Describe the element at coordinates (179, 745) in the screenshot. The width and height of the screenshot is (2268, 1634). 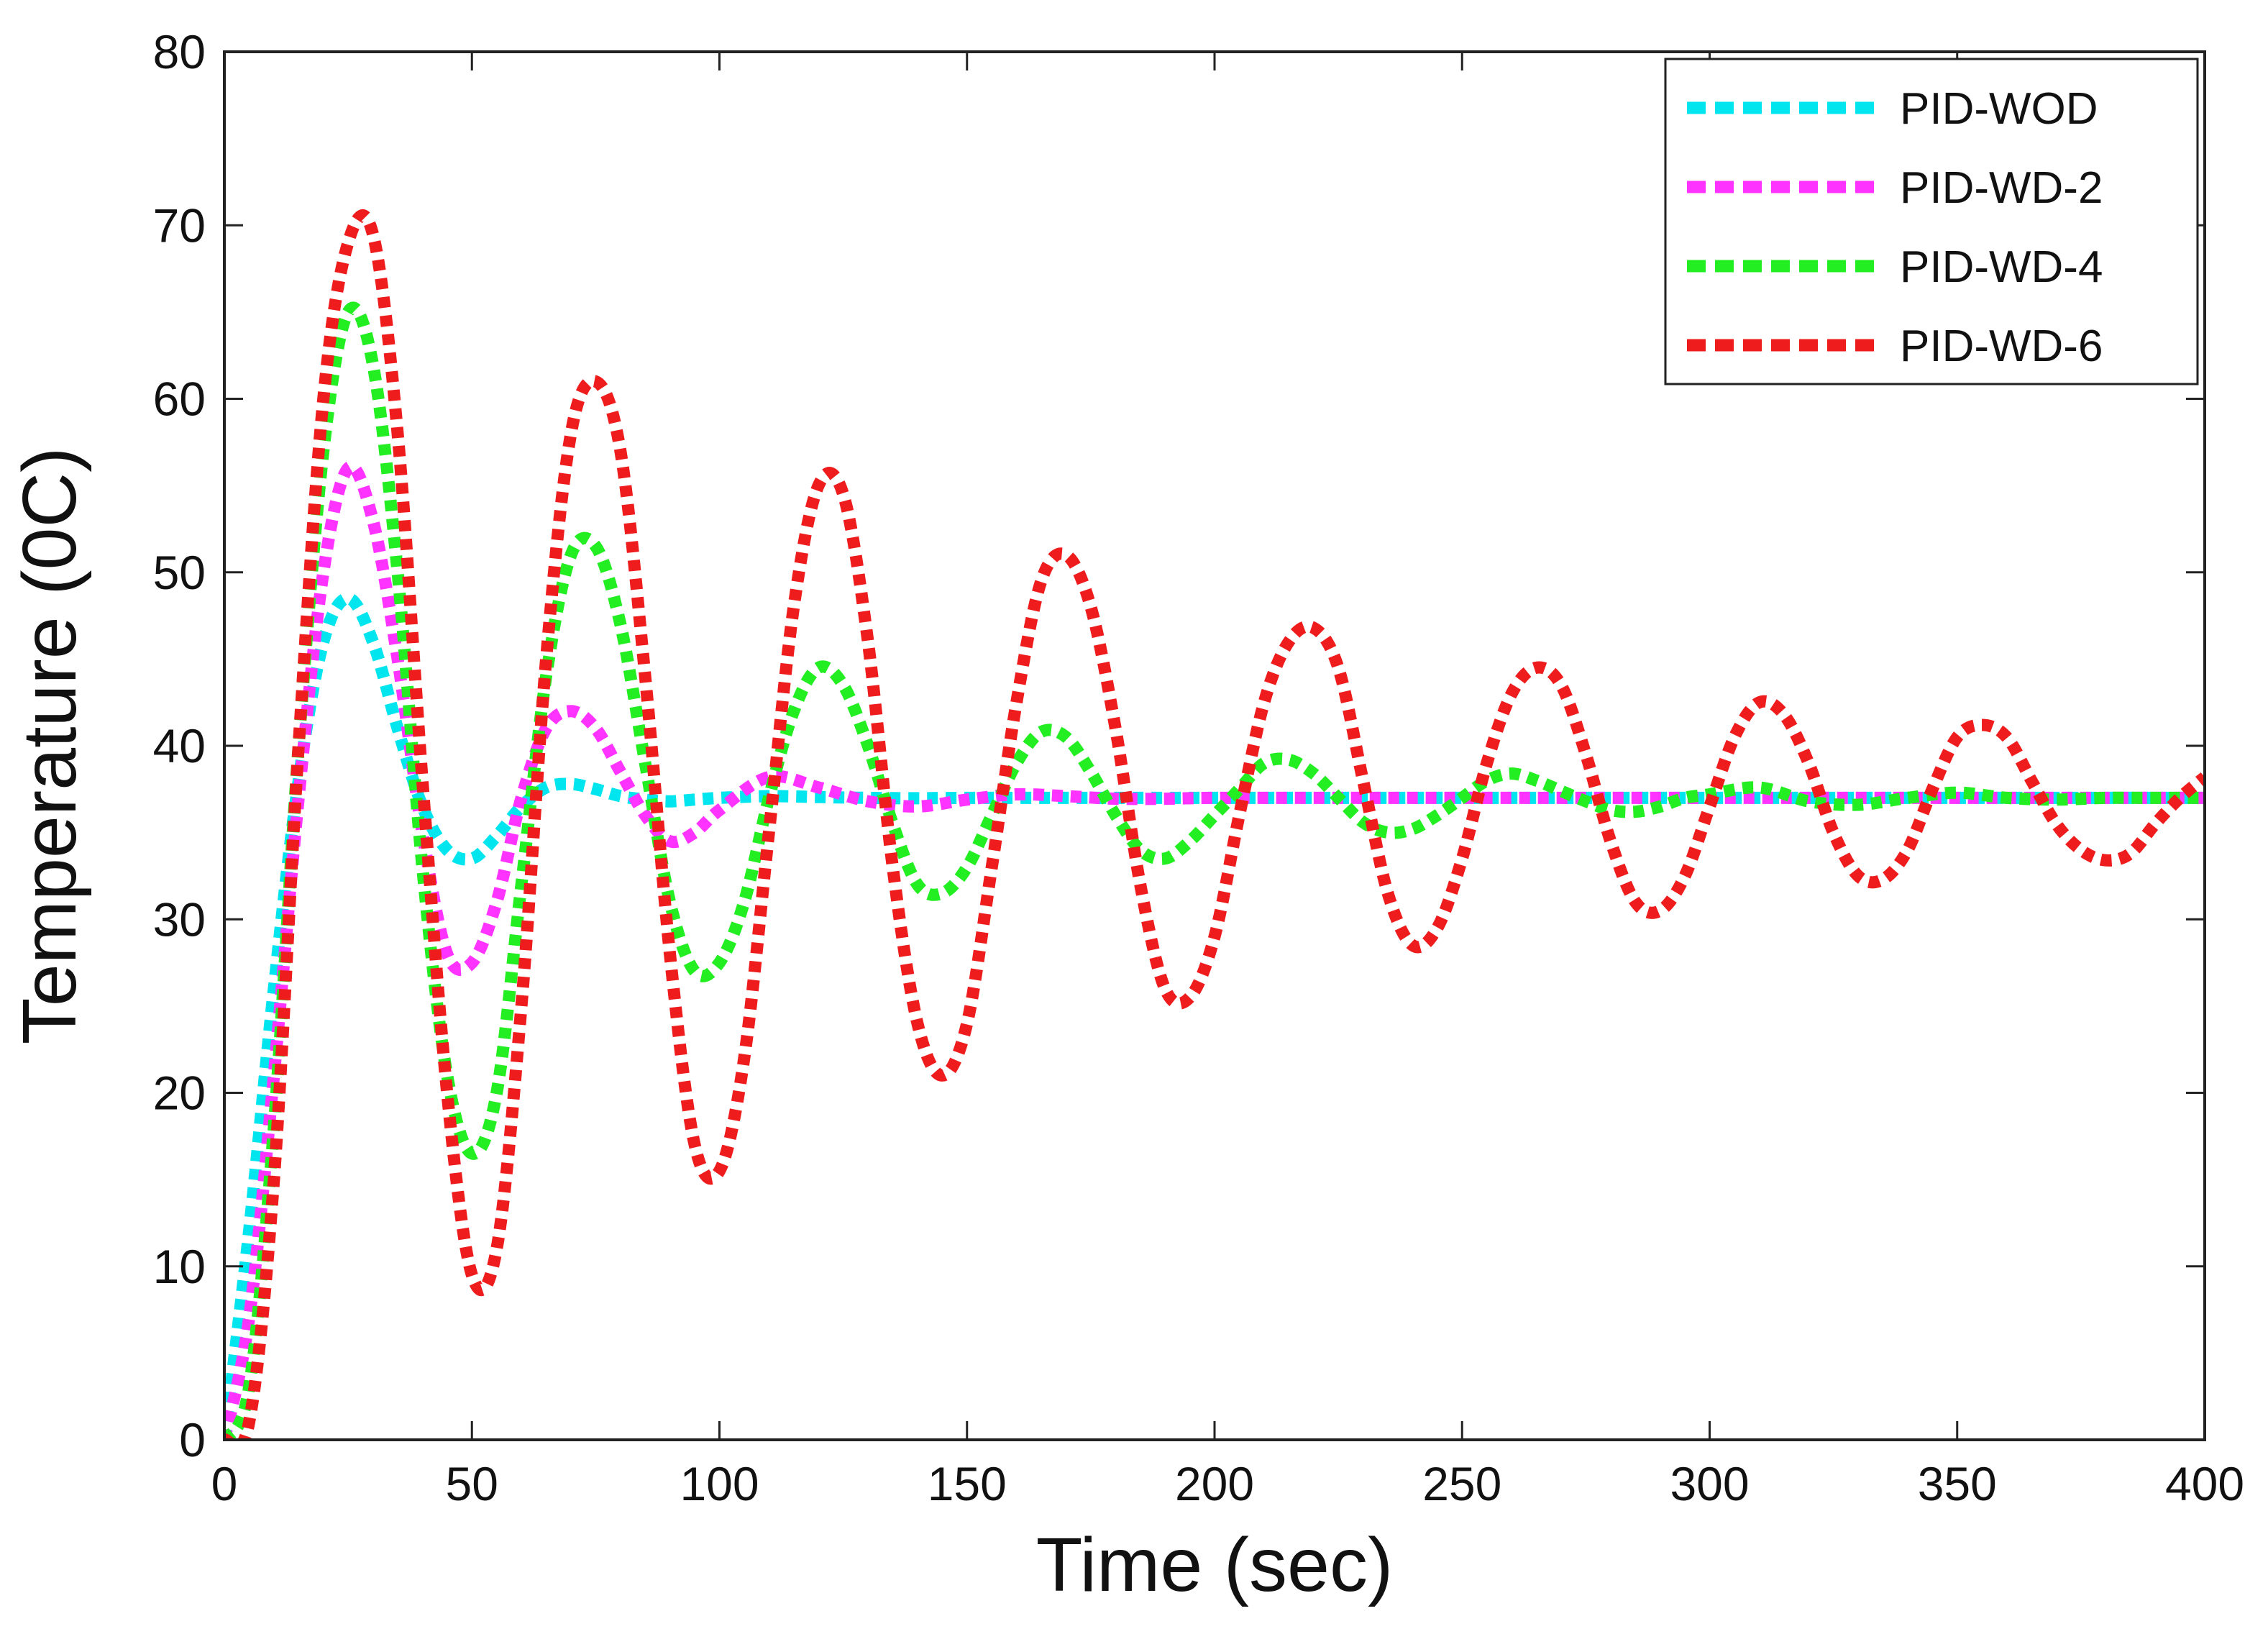
I see `y-tick-label: 40` at that location.